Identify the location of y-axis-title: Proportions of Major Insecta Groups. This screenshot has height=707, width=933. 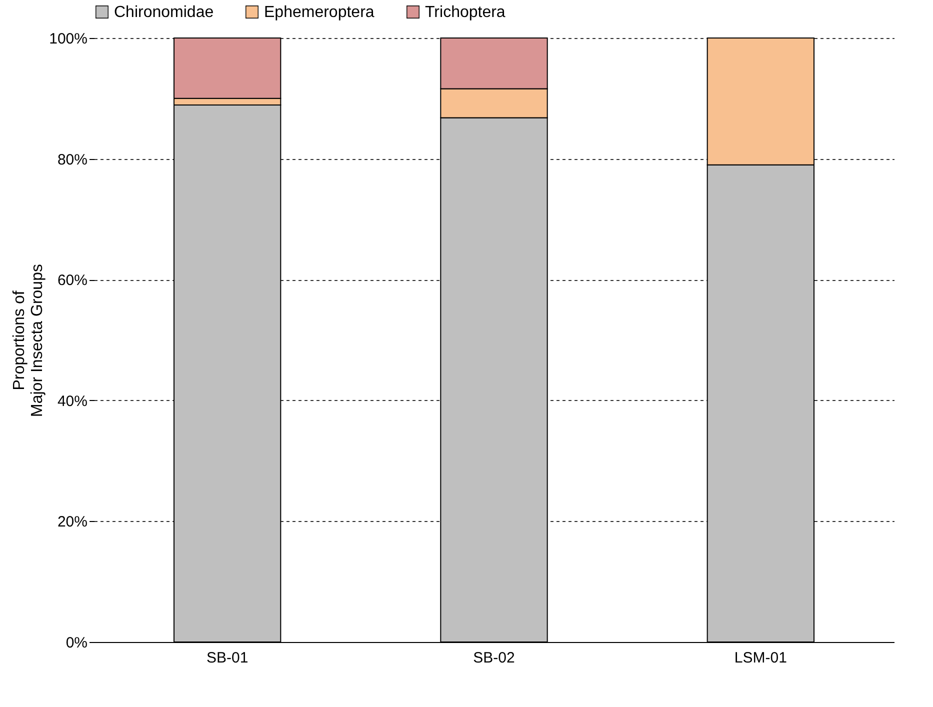
(28, 340).